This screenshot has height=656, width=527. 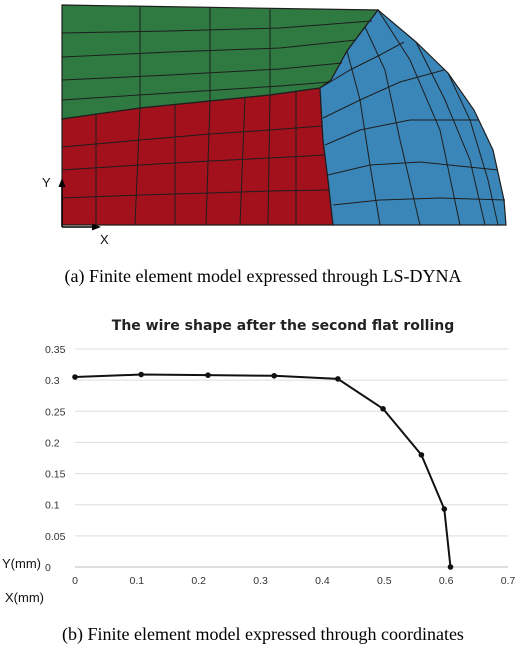 I want to click on y-tick-label: 0.3, so click(x=52, y=381).